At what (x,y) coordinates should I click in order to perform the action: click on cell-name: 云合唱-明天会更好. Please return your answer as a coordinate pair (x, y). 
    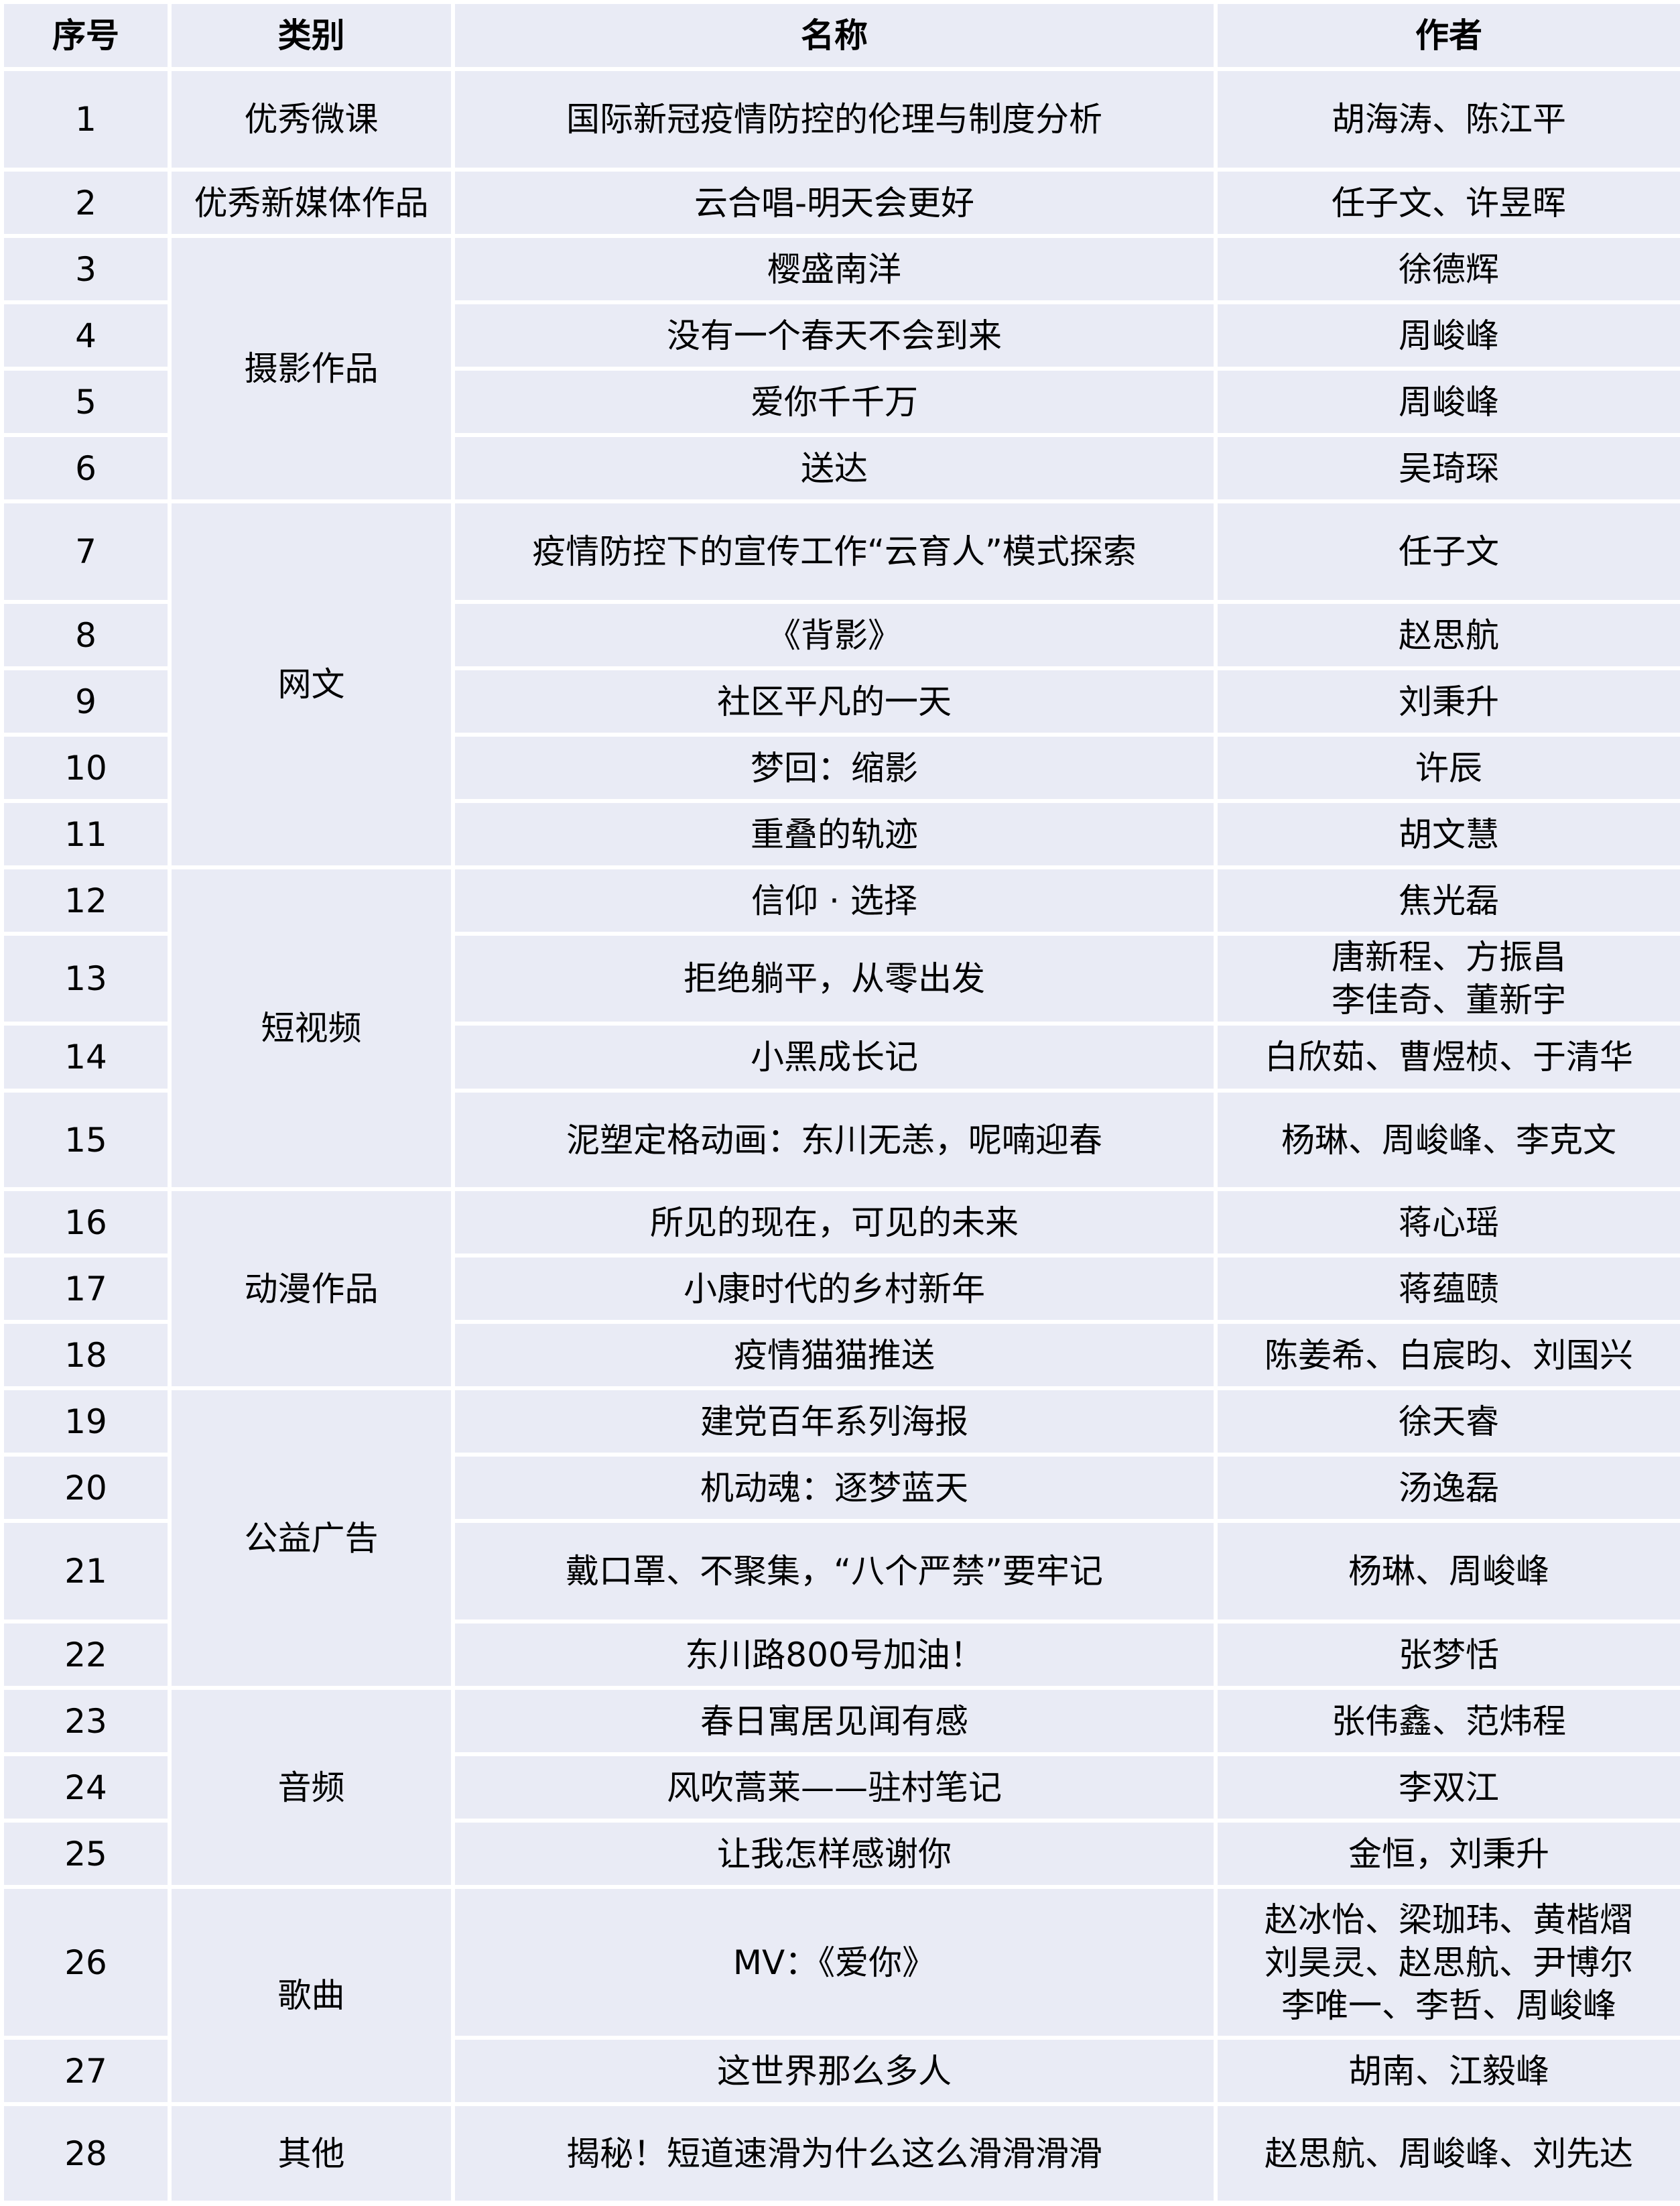
    Looking at the image, I should click on (835, 203).